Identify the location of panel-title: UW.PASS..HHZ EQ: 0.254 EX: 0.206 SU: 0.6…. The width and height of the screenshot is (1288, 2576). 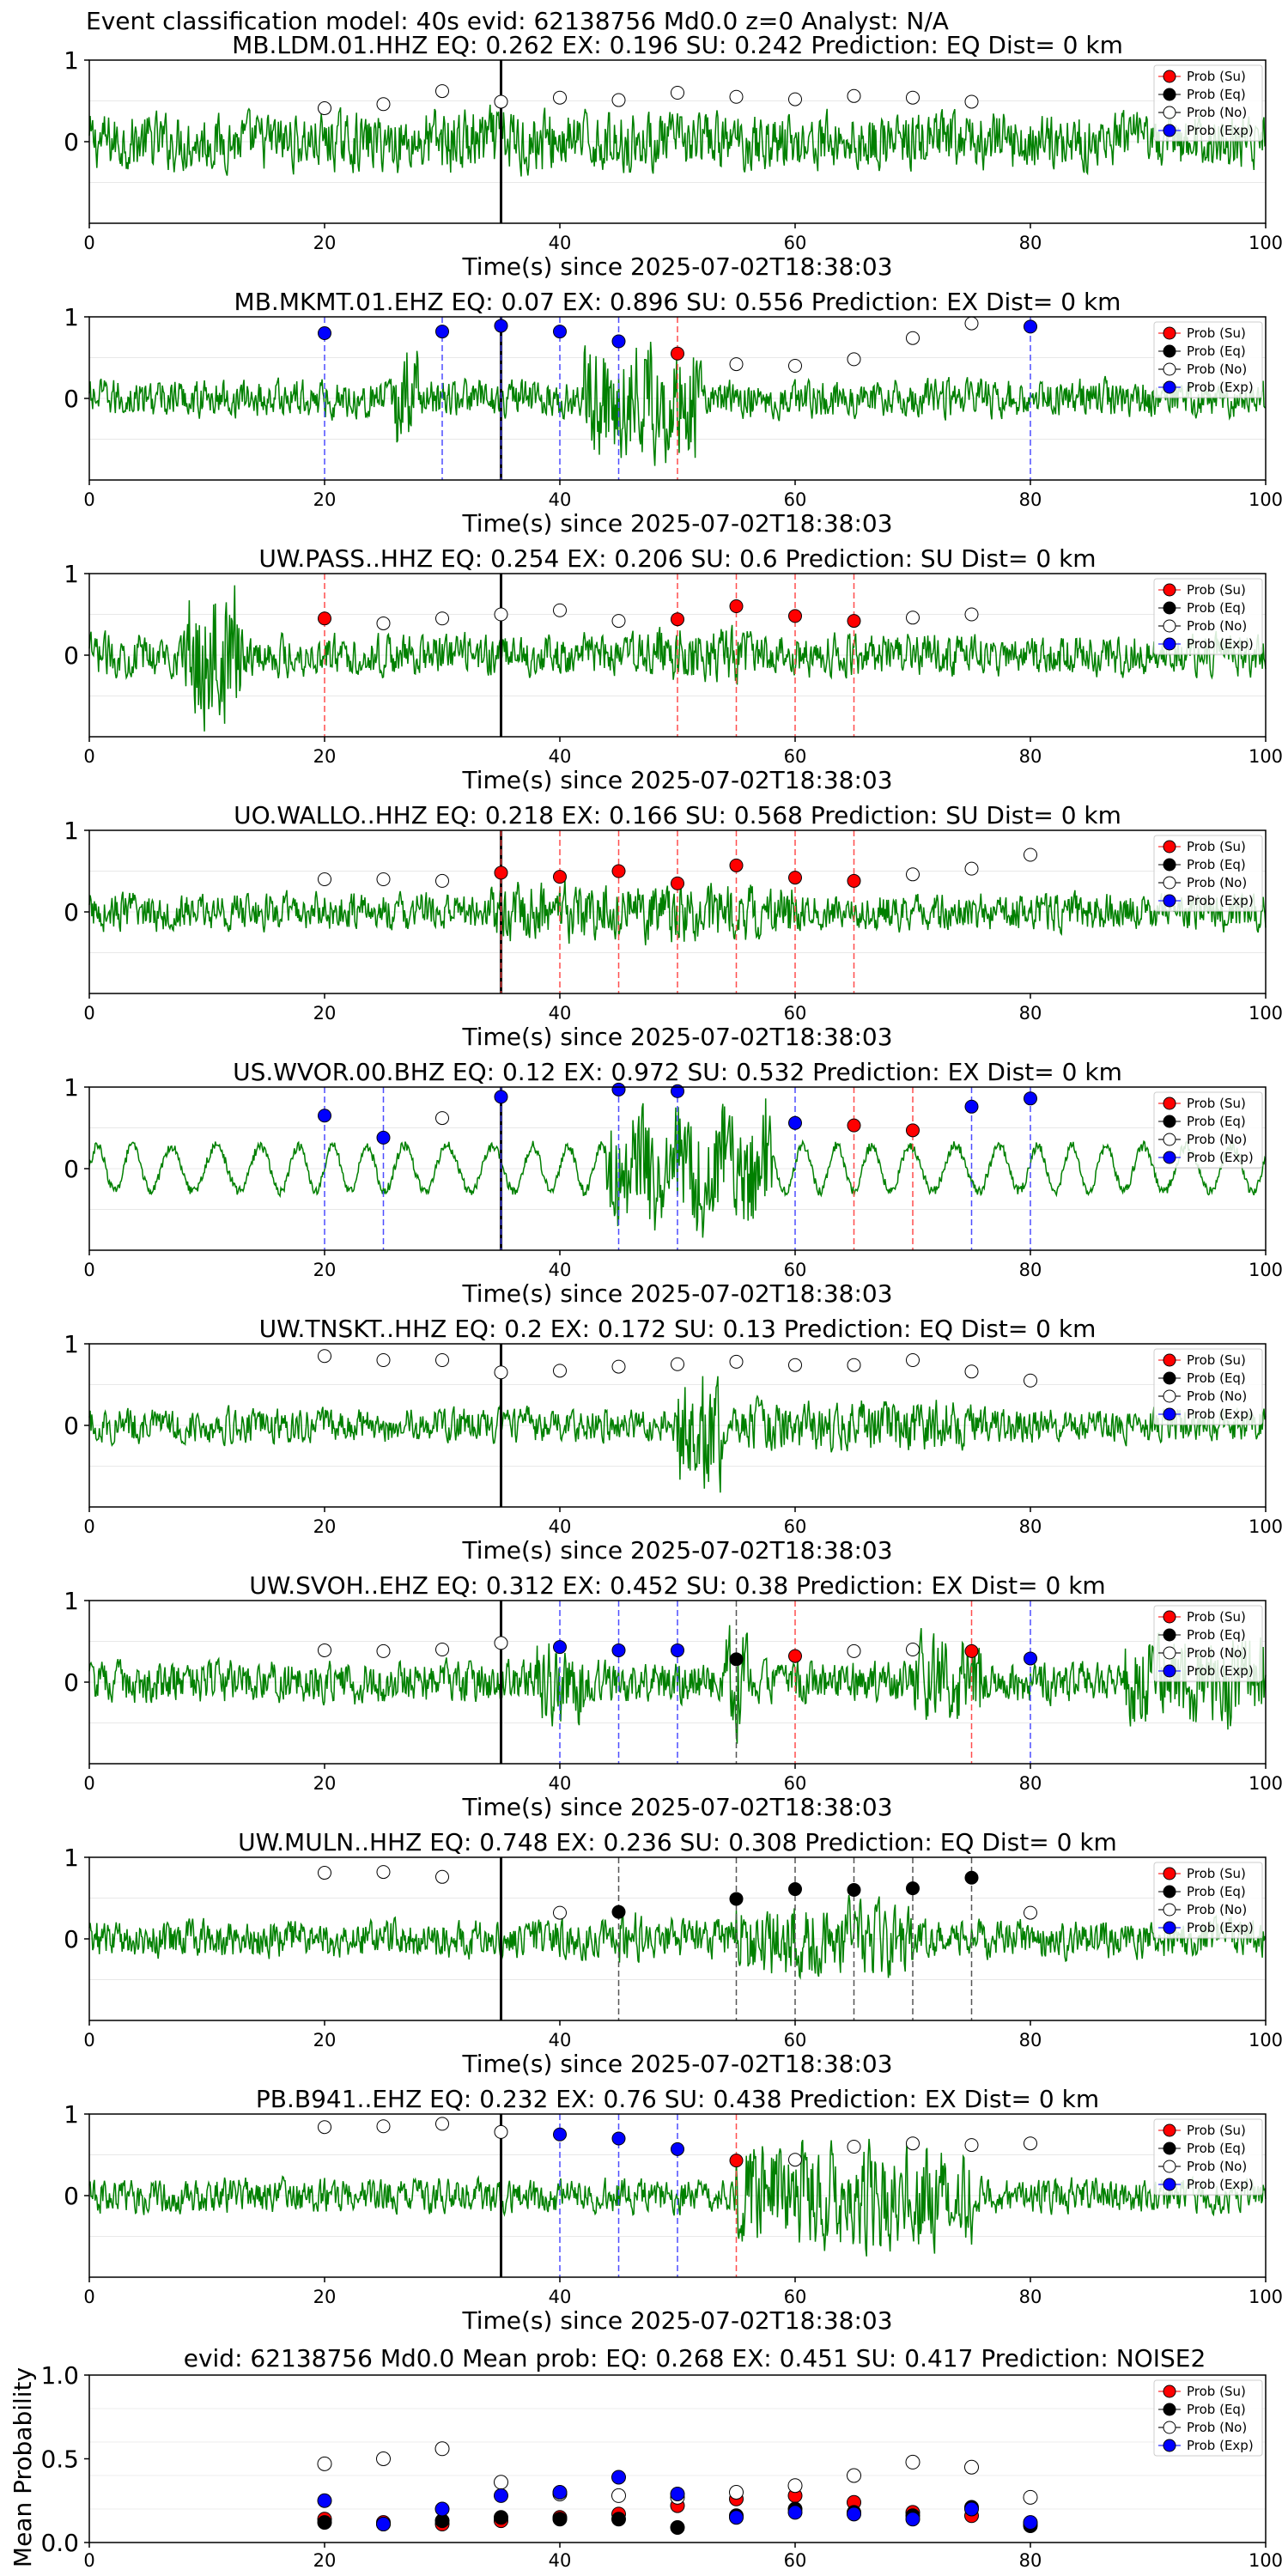
(677, 558).